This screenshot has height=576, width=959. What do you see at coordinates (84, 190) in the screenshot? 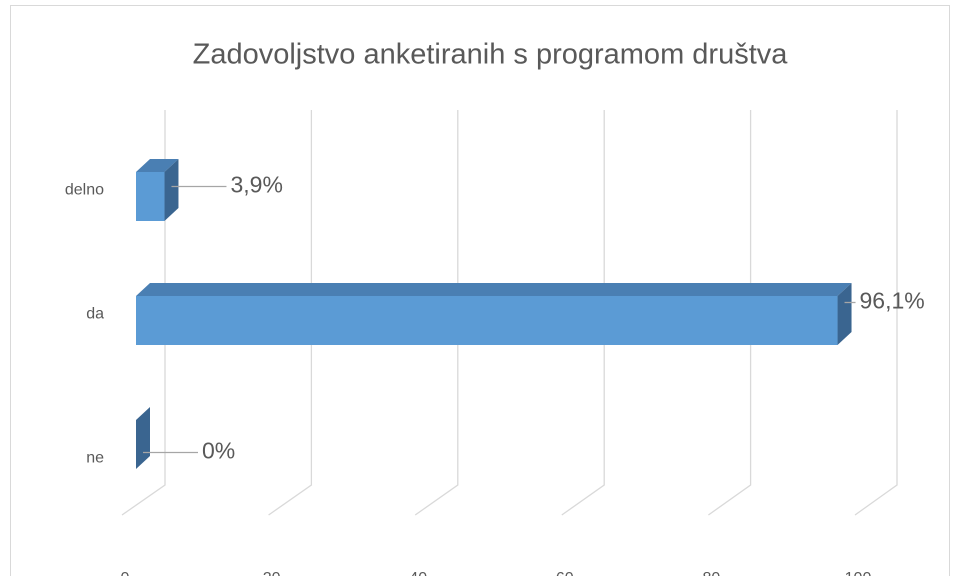
I see `y-tick-label: delno` at bounding box center [84, 190].